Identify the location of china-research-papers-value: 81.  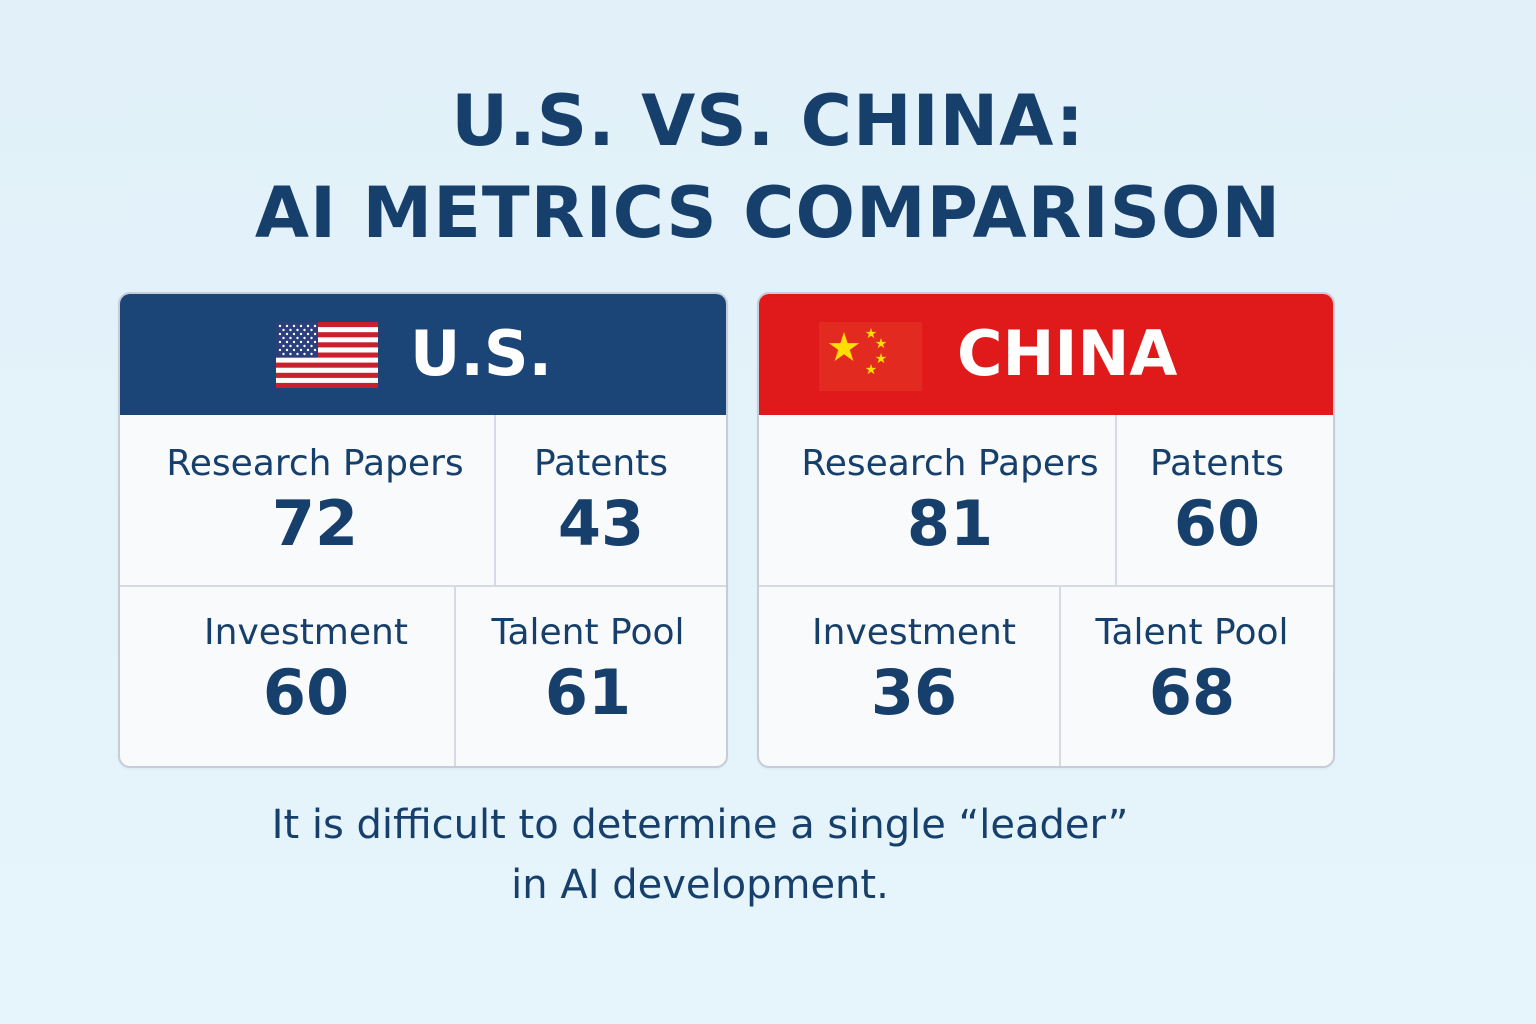
(950, 523).